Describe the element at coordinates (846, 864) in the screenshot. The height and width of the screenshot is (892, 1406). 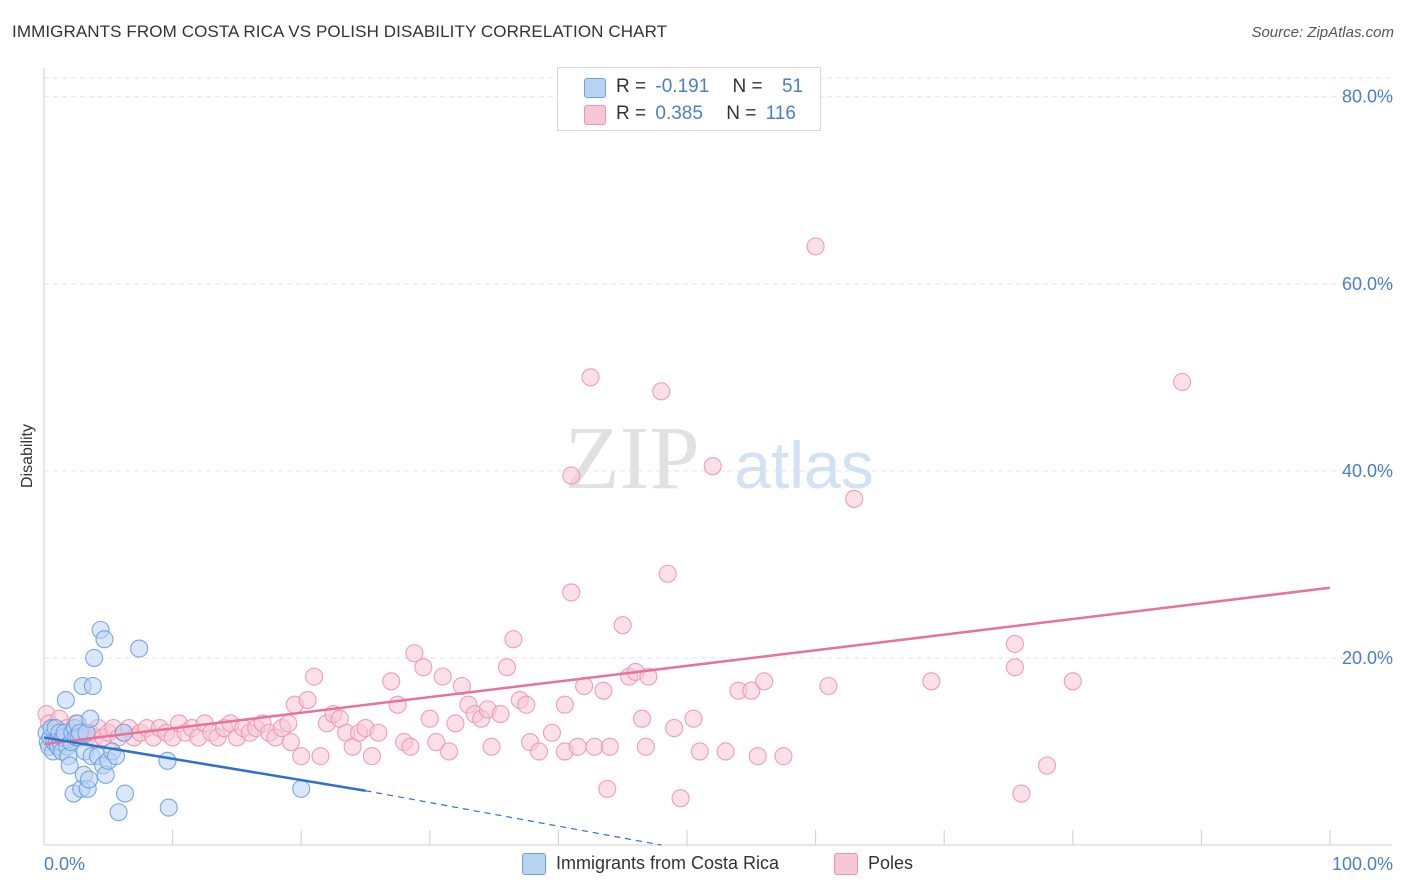
I see `series-swatch-pink` at that location.